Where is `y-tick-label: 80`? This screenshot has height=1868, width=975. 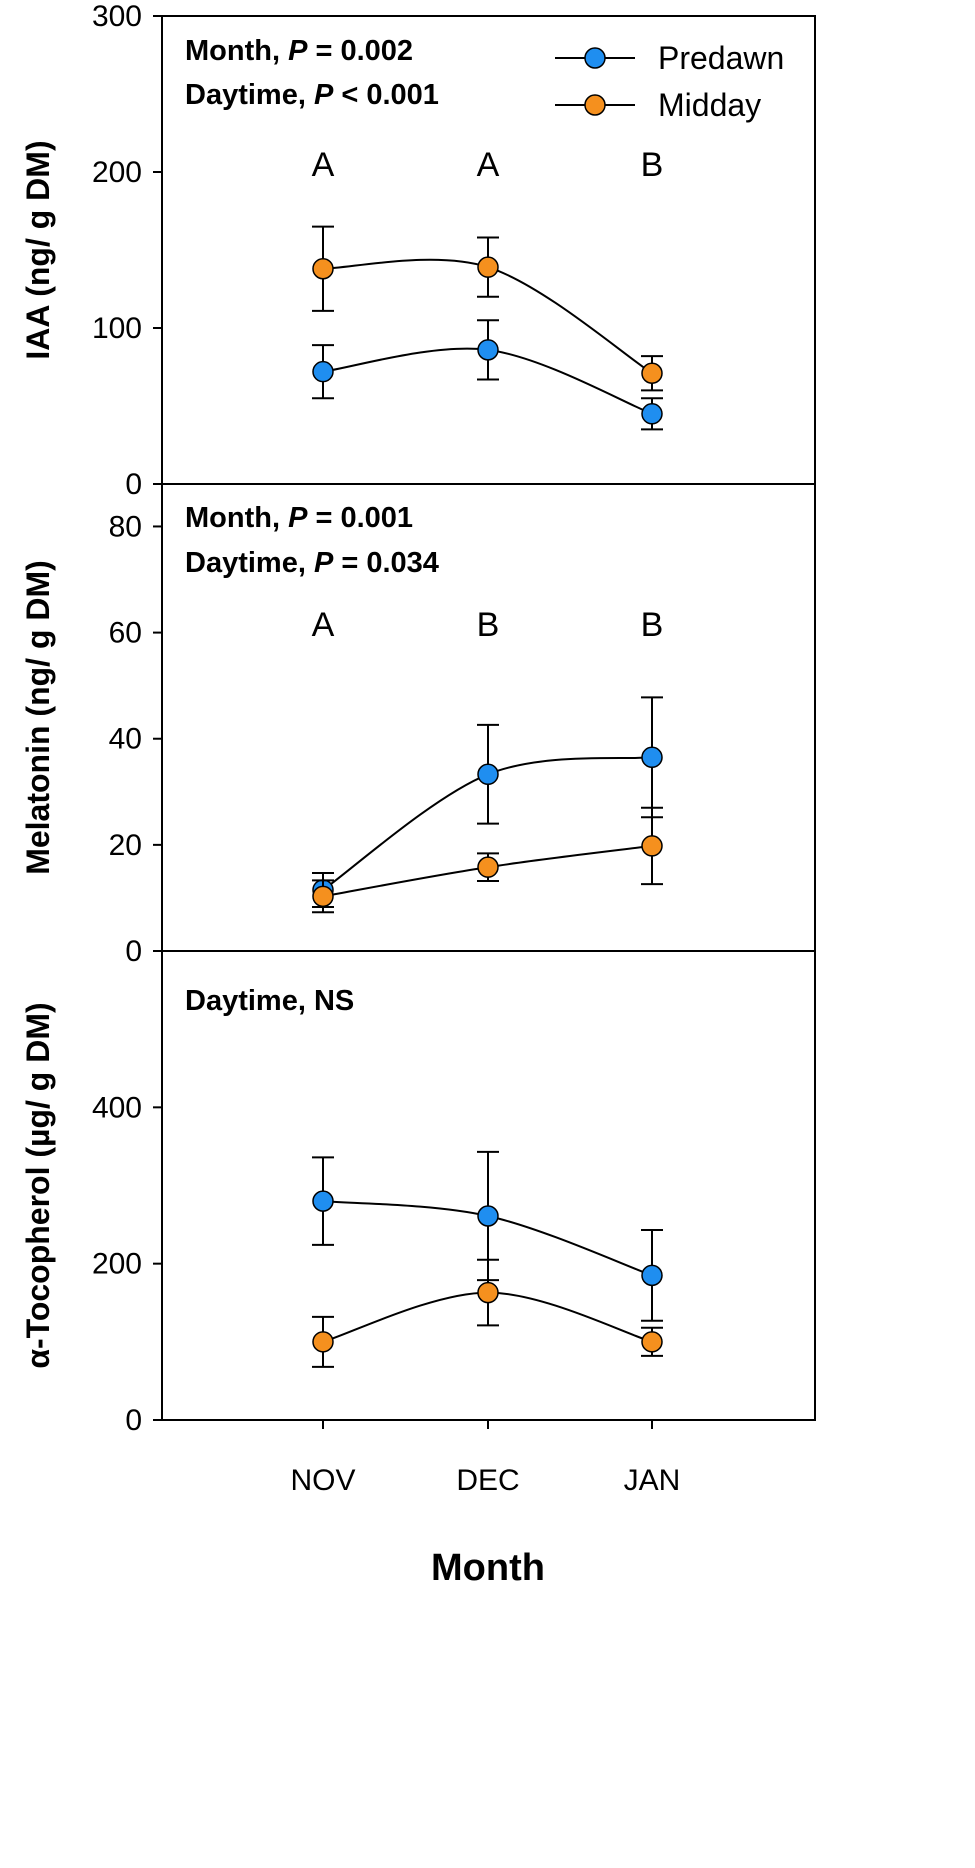 y-tick-label: 80 is located at coordinates (125, 526).